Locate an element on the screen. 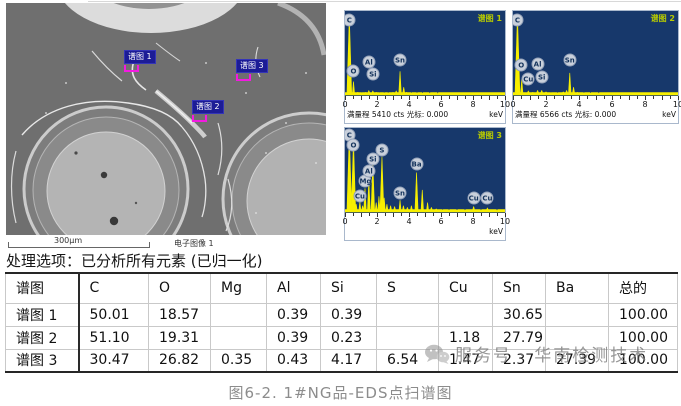 This screenshot has height=406, width=681. col-header-Si: Si is located at coordinates (348, 288).